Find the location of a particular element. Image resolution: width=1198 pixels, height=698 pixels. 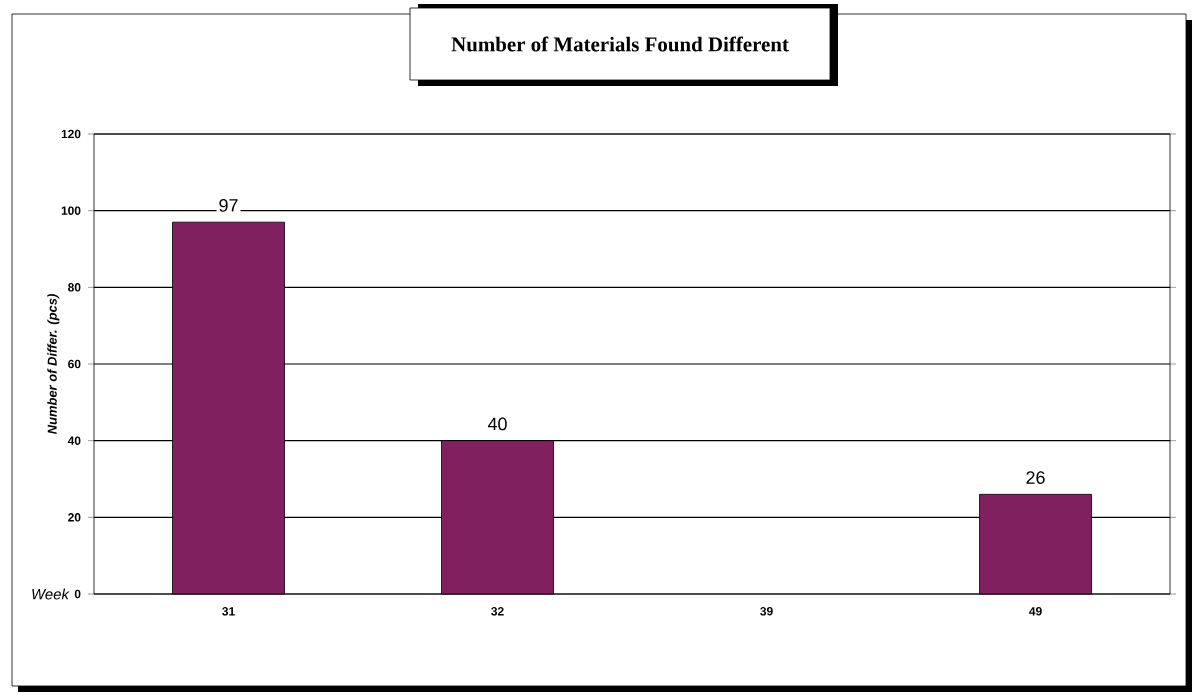

data-label: 40 is located at coordinates (497, 424).